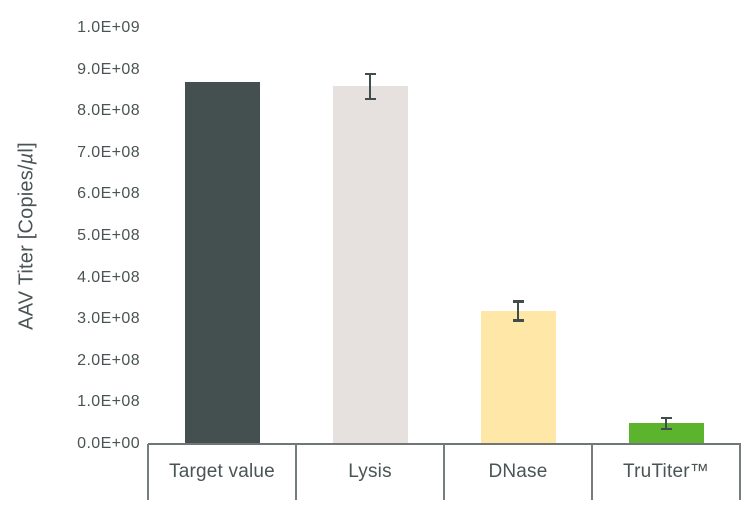 The width and height of the screenshot is (756, 520). What do you see at coordinates (518, 471) in the screenshot?
I see `x-category-label: DNase` at bounding box center [518, 471].